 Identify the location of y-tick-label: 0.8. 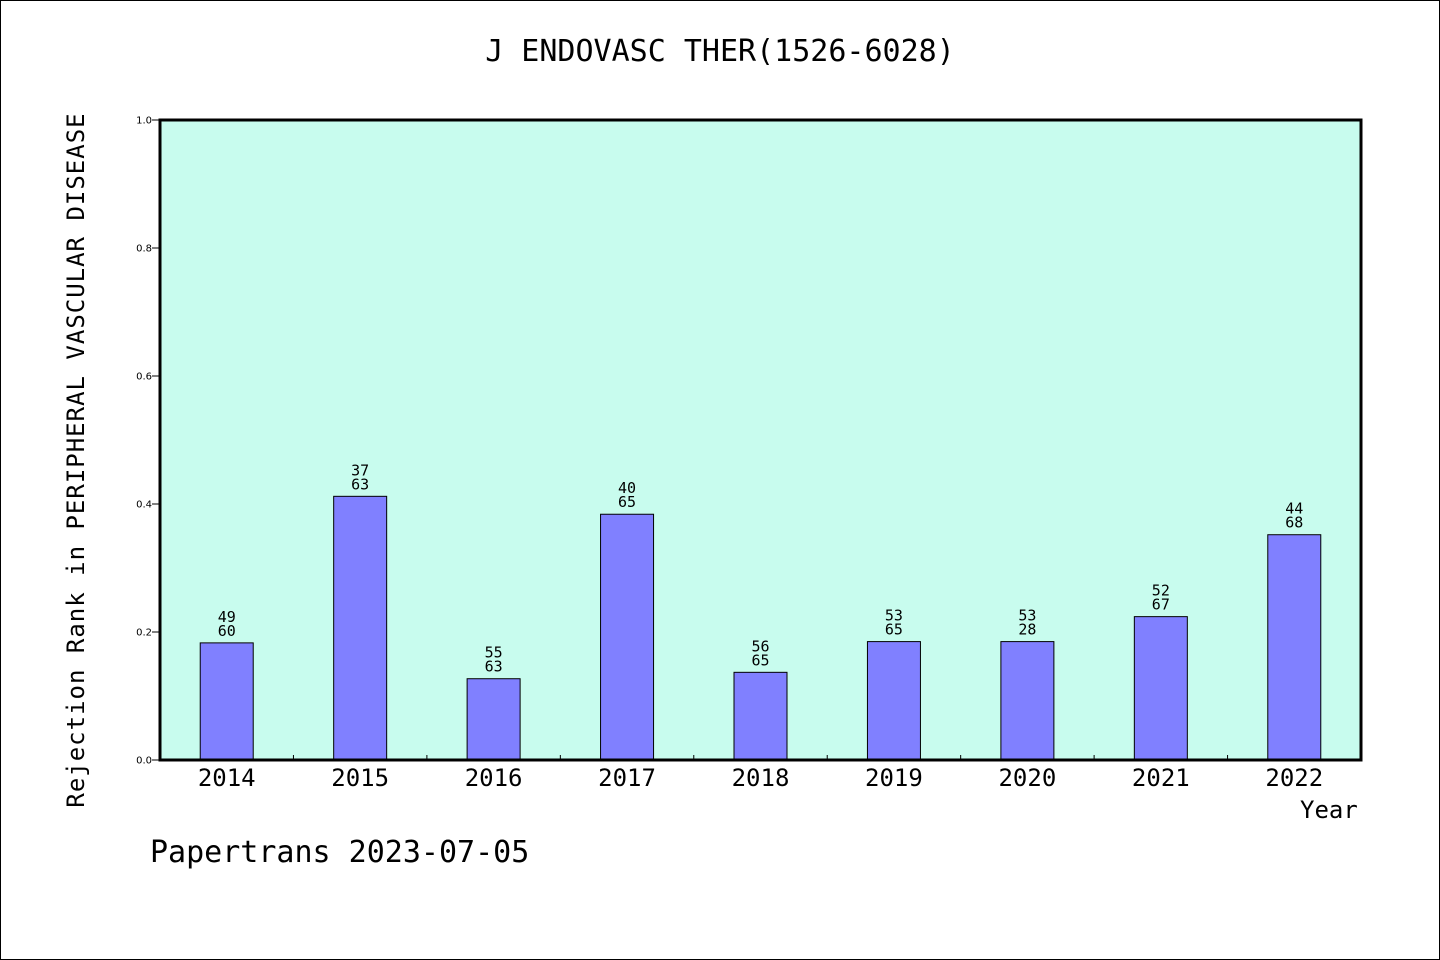
(144, 249).